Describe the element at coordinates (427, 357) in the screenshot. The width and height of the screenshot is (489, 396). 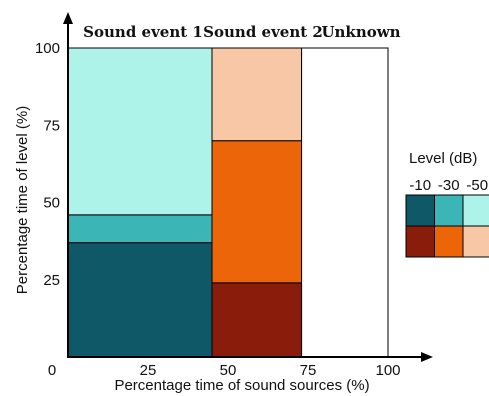
I see `x-axis-arrow` at that location.